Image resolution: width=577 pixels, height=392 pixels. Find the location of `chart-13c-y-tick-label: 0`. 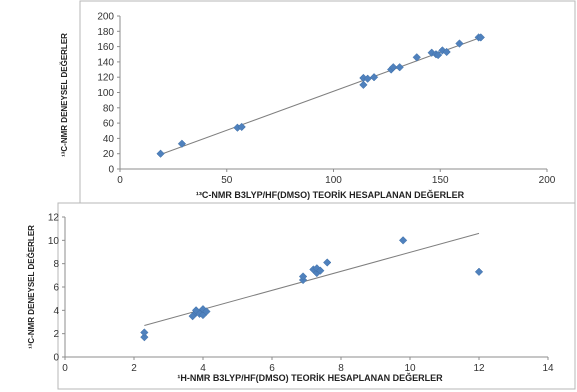

chart-13c-y-tick-label: 0 is located at coordinates (111, 170).